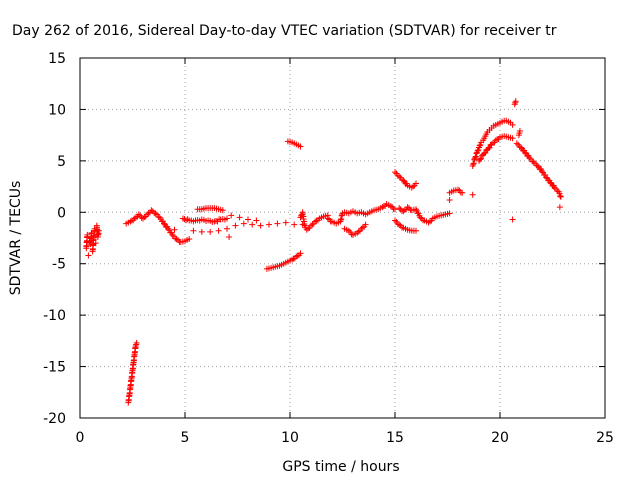 This screenshot has height=480, width=640. Describe the element at coordinates (57, 59) in the screenshot. I see `y-tick-label: 15` at that location.